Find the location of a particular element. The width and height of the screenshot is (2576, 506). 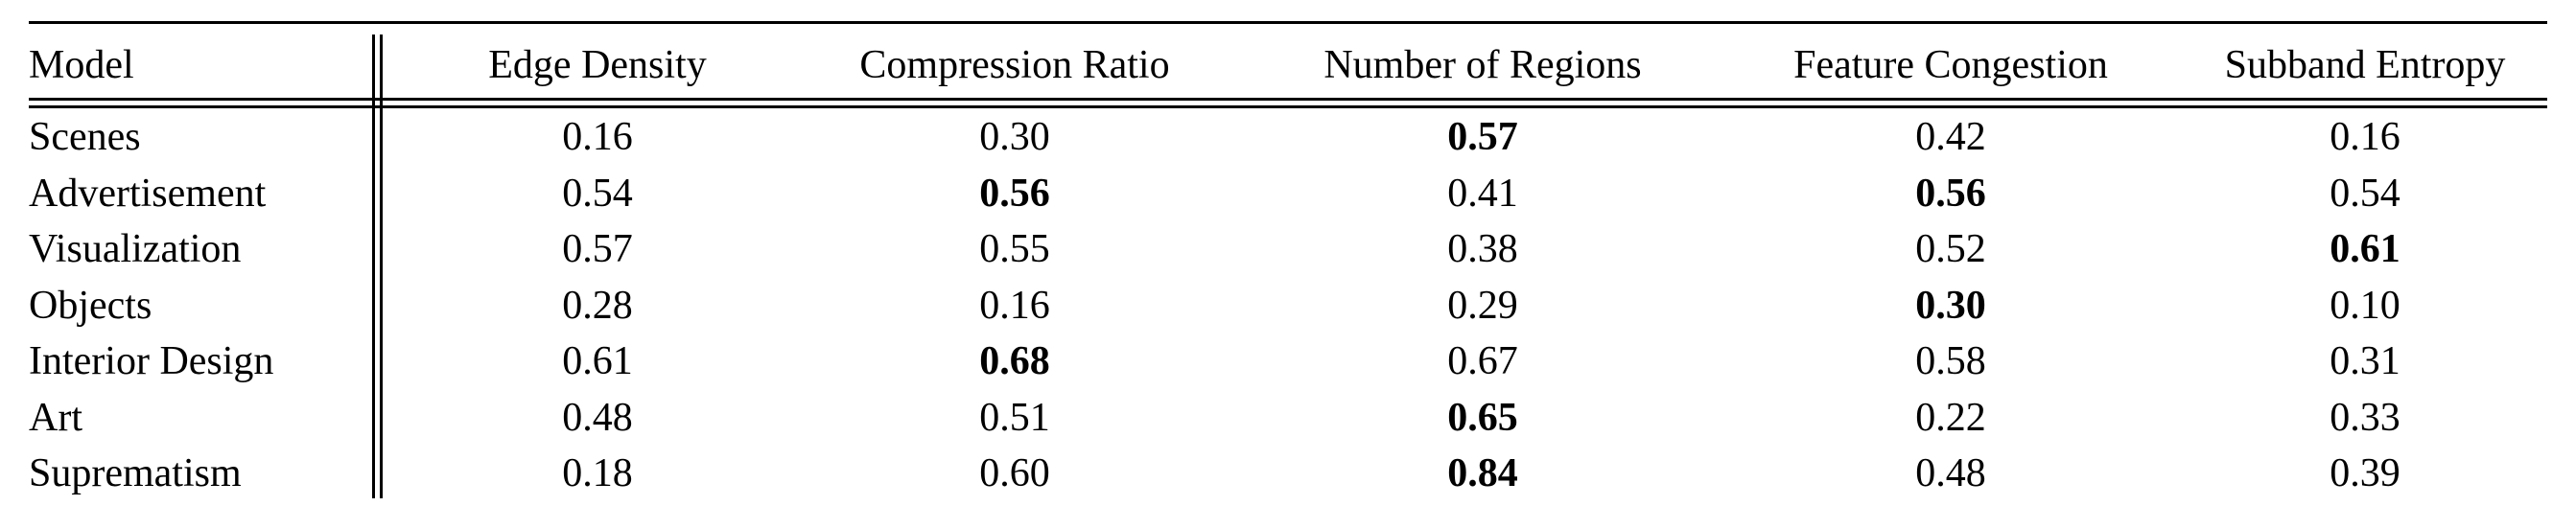

cell-edge-density: 0.54 is located at coordinates (597, 193).